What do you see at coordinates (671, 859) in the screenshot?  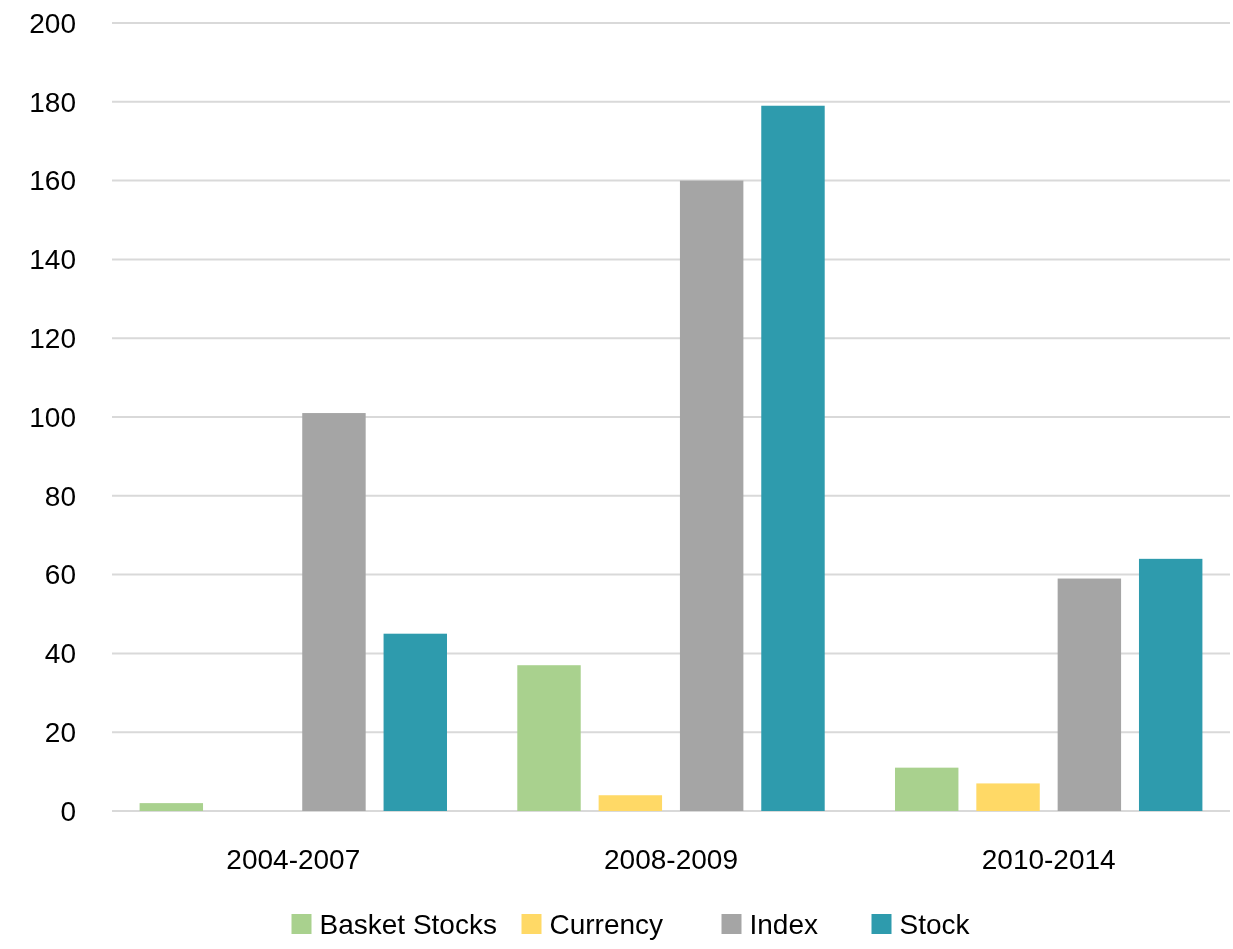 I see `x-tick-label: 2008-2009` at bounding box center [671, 859].